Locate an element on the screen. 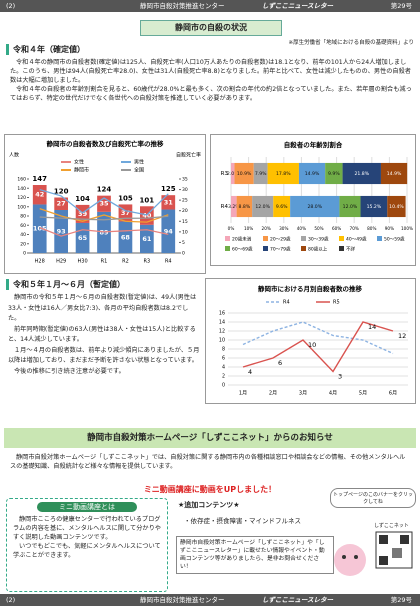 This screenshot has height=606, width=420. bar-label: 37 is located at coordinates (125, 213).